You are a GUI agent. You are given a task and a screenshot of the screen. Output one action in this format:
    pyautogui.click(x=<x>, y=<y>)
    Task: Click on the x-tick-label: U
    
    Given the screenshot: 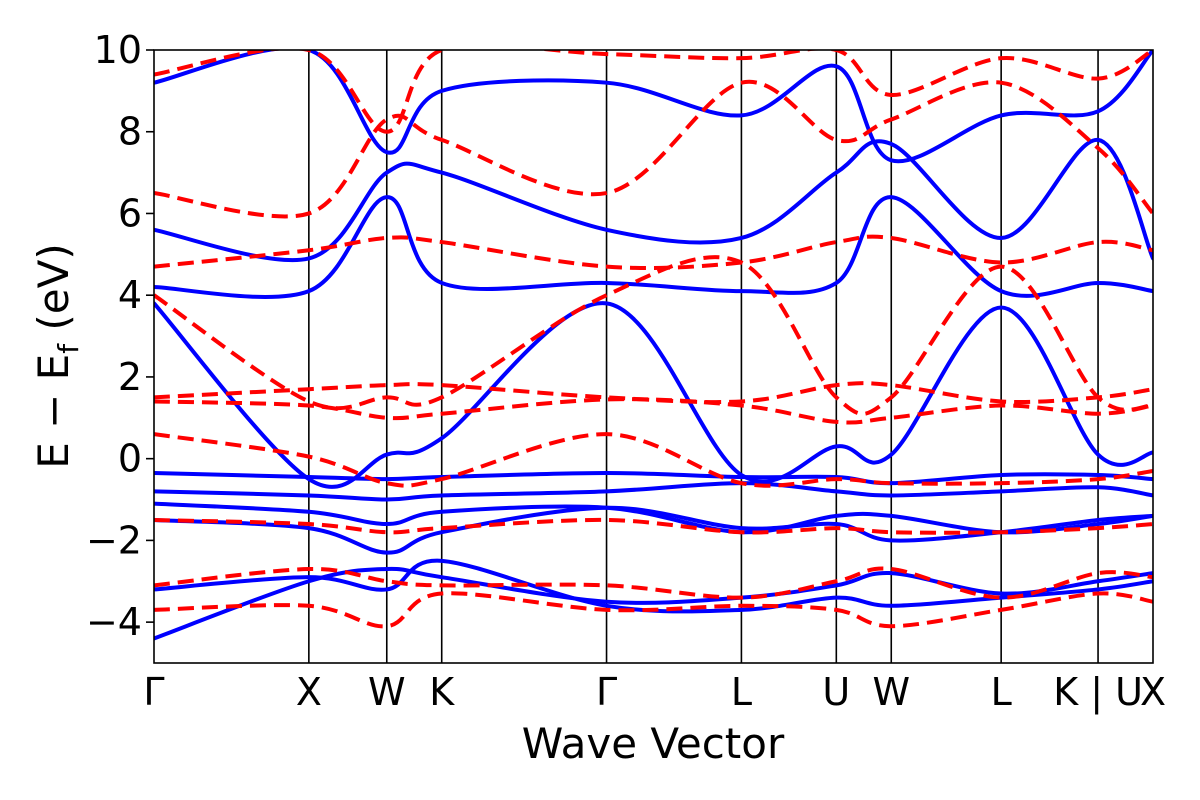 What is the action you would take?
    pyautogui.click(x=836, y=692)
    